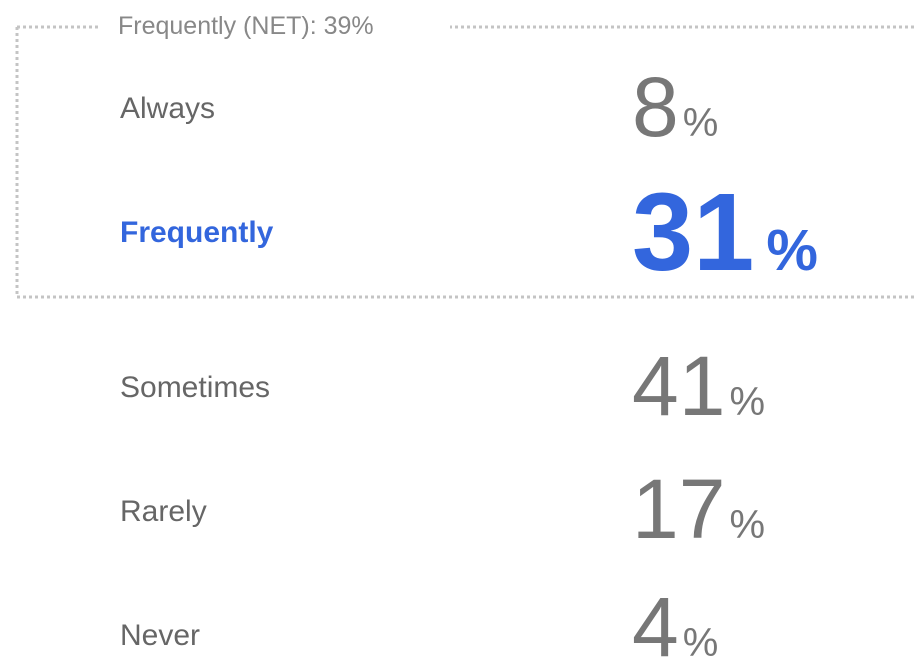  I want to click on row-value: 4%, so click(675, 620).